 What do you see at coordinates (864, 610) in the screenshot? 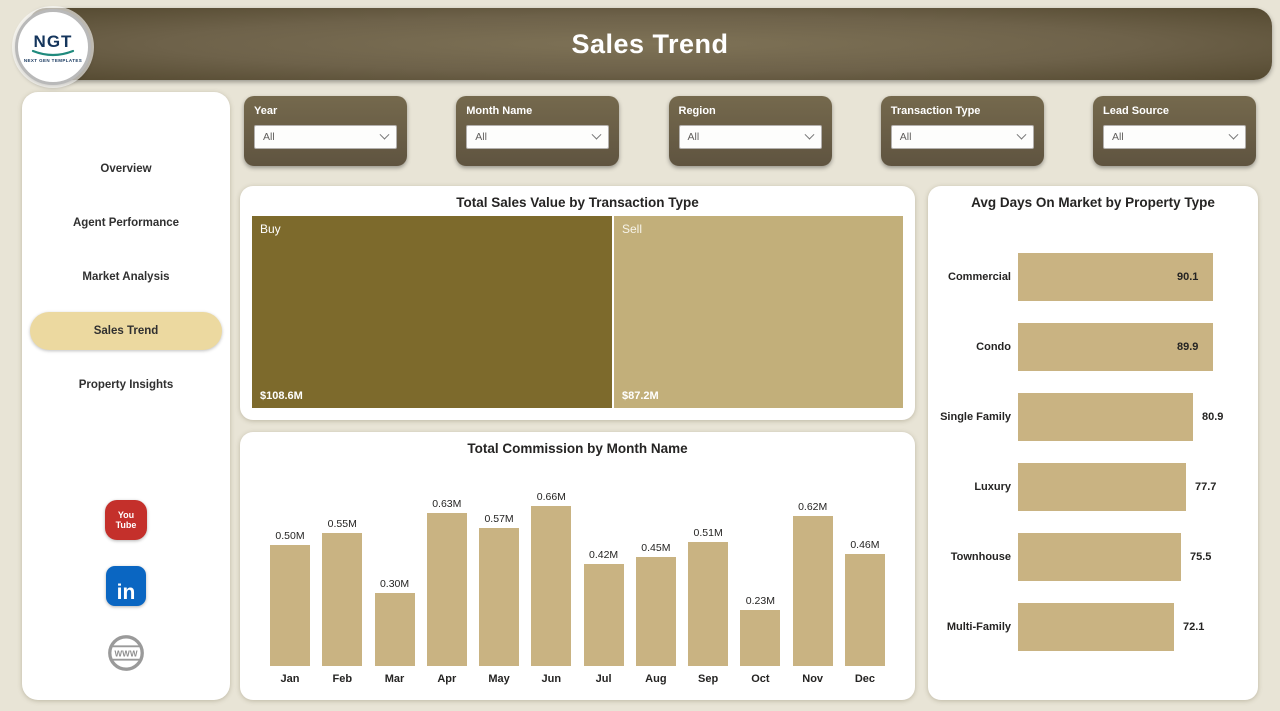
I see `bar-dec` at bounding box center [864, 610].